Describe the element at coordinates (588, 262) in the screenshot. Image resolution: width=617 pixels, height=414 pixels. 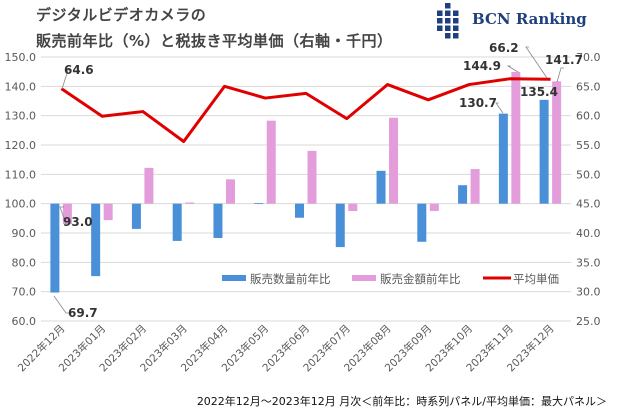
I see `y2-tick-label: 35.0` at that location.